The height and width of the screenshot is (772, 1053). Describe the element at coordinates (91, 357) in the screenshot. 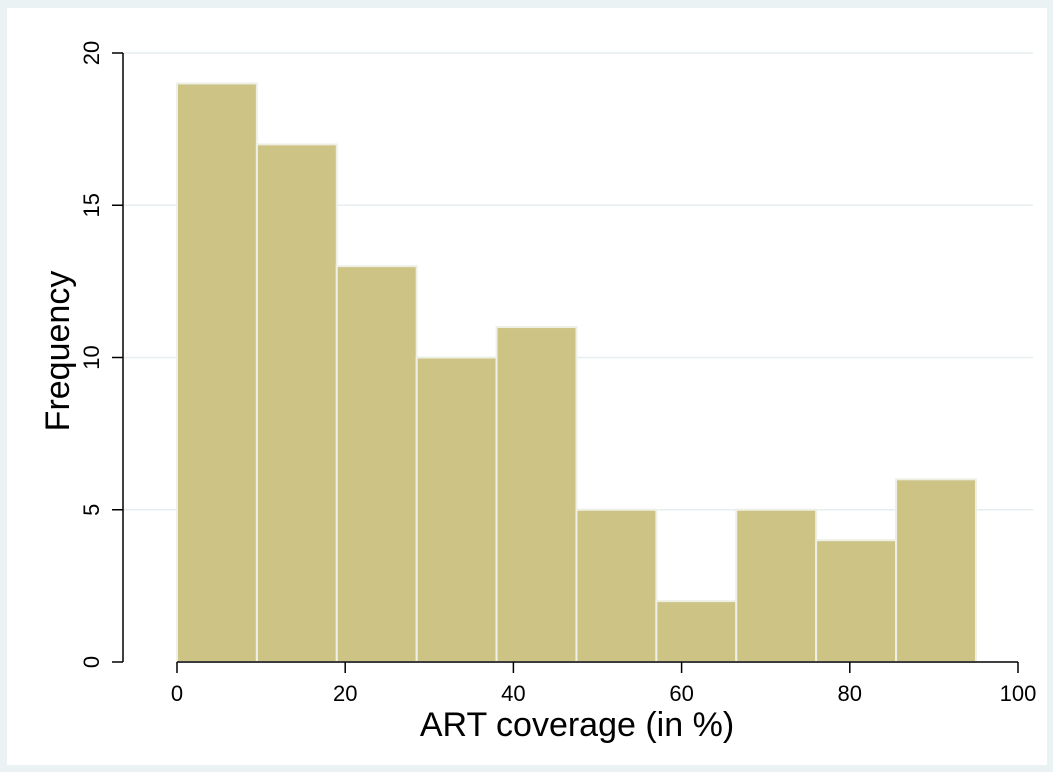

I see `y-tick-label: 10` at that location.